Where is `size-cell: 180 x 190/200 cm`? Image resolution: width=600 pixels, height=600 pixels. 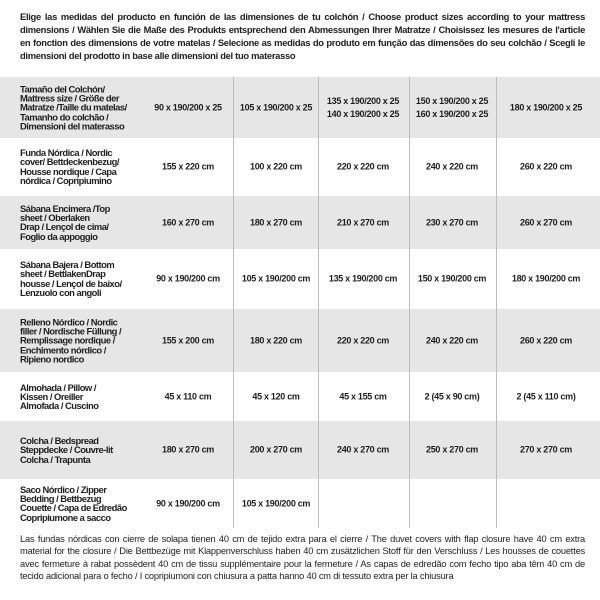 size-cell: 180 x 190/200 cm is located at coordinates (546, 278).